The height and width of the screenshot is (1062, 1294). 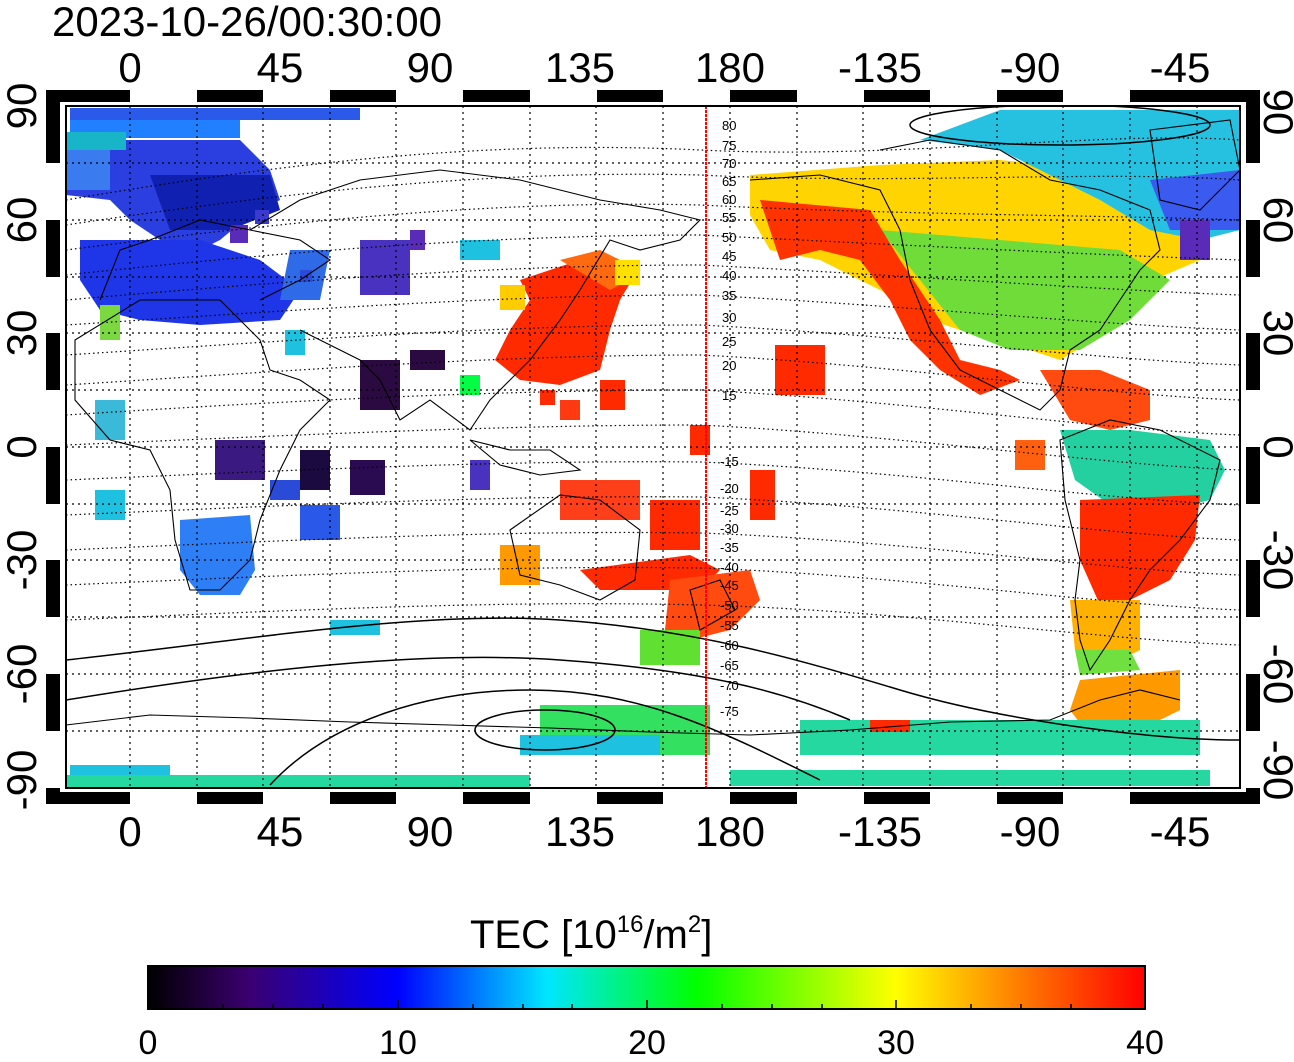 I want to click on right-lat-m90: -90, so click(x=1274, y=770).